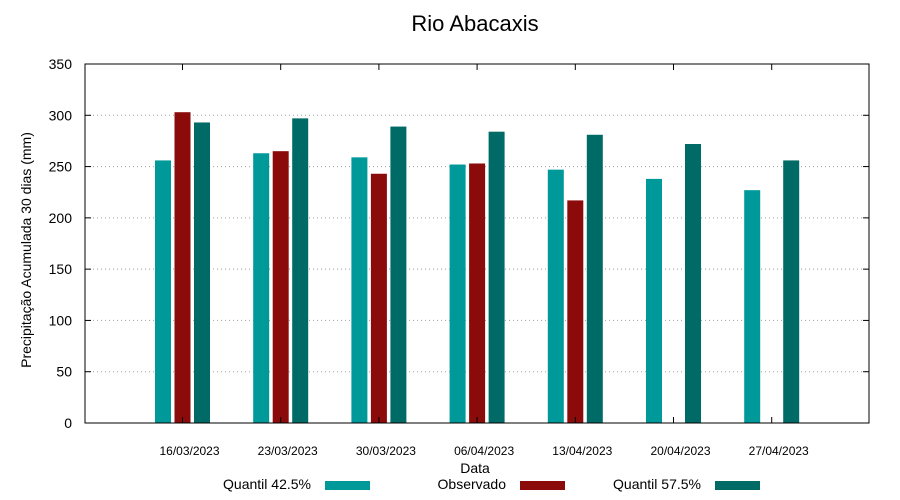 Image resolution: width=900 pixels, height=500 pixels. I want to click on y-tick-label: 100, so click(61, 320).